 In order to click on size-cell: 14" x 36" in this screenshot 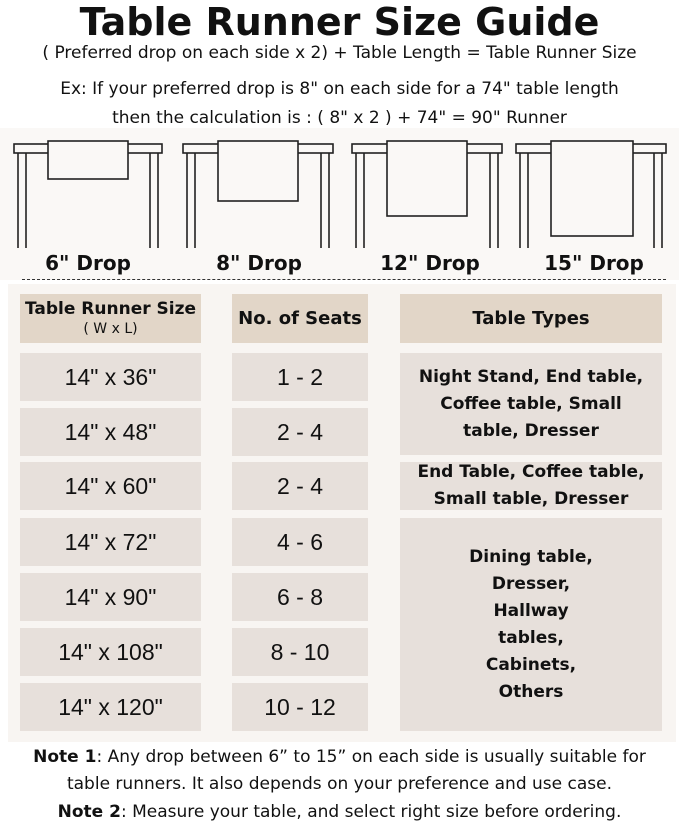, I will do `click(110, 377)`.